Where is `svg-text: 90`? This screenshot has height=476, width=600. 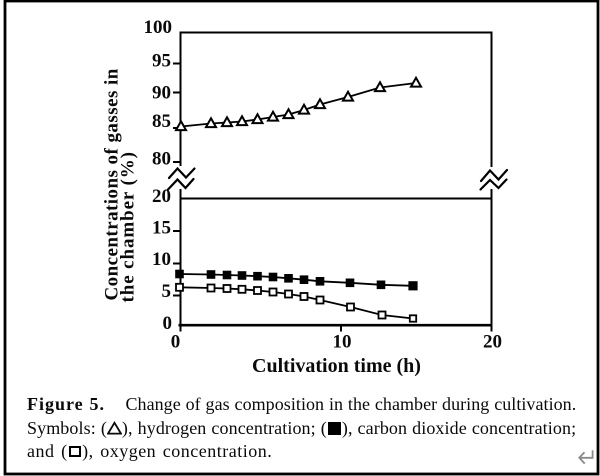 svg-text: 90 is located at coordinates (161, 93).